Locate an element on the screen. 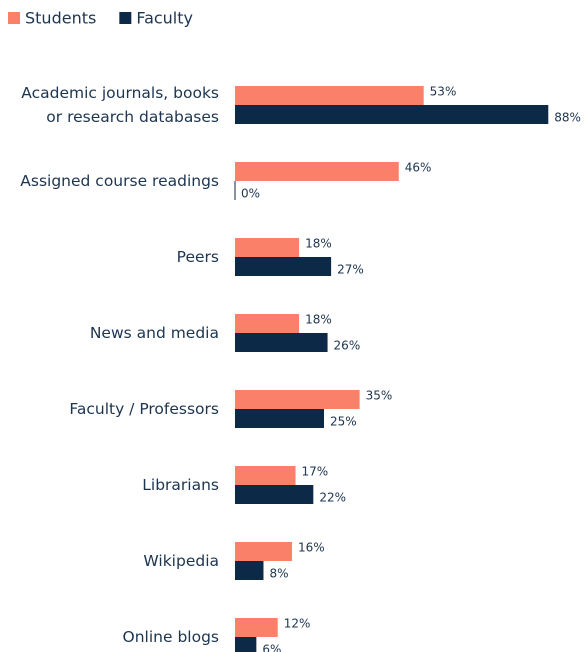 The height and width of the screenshot is (652, 585). legend-label: Students is located at coordinates (60, 18).